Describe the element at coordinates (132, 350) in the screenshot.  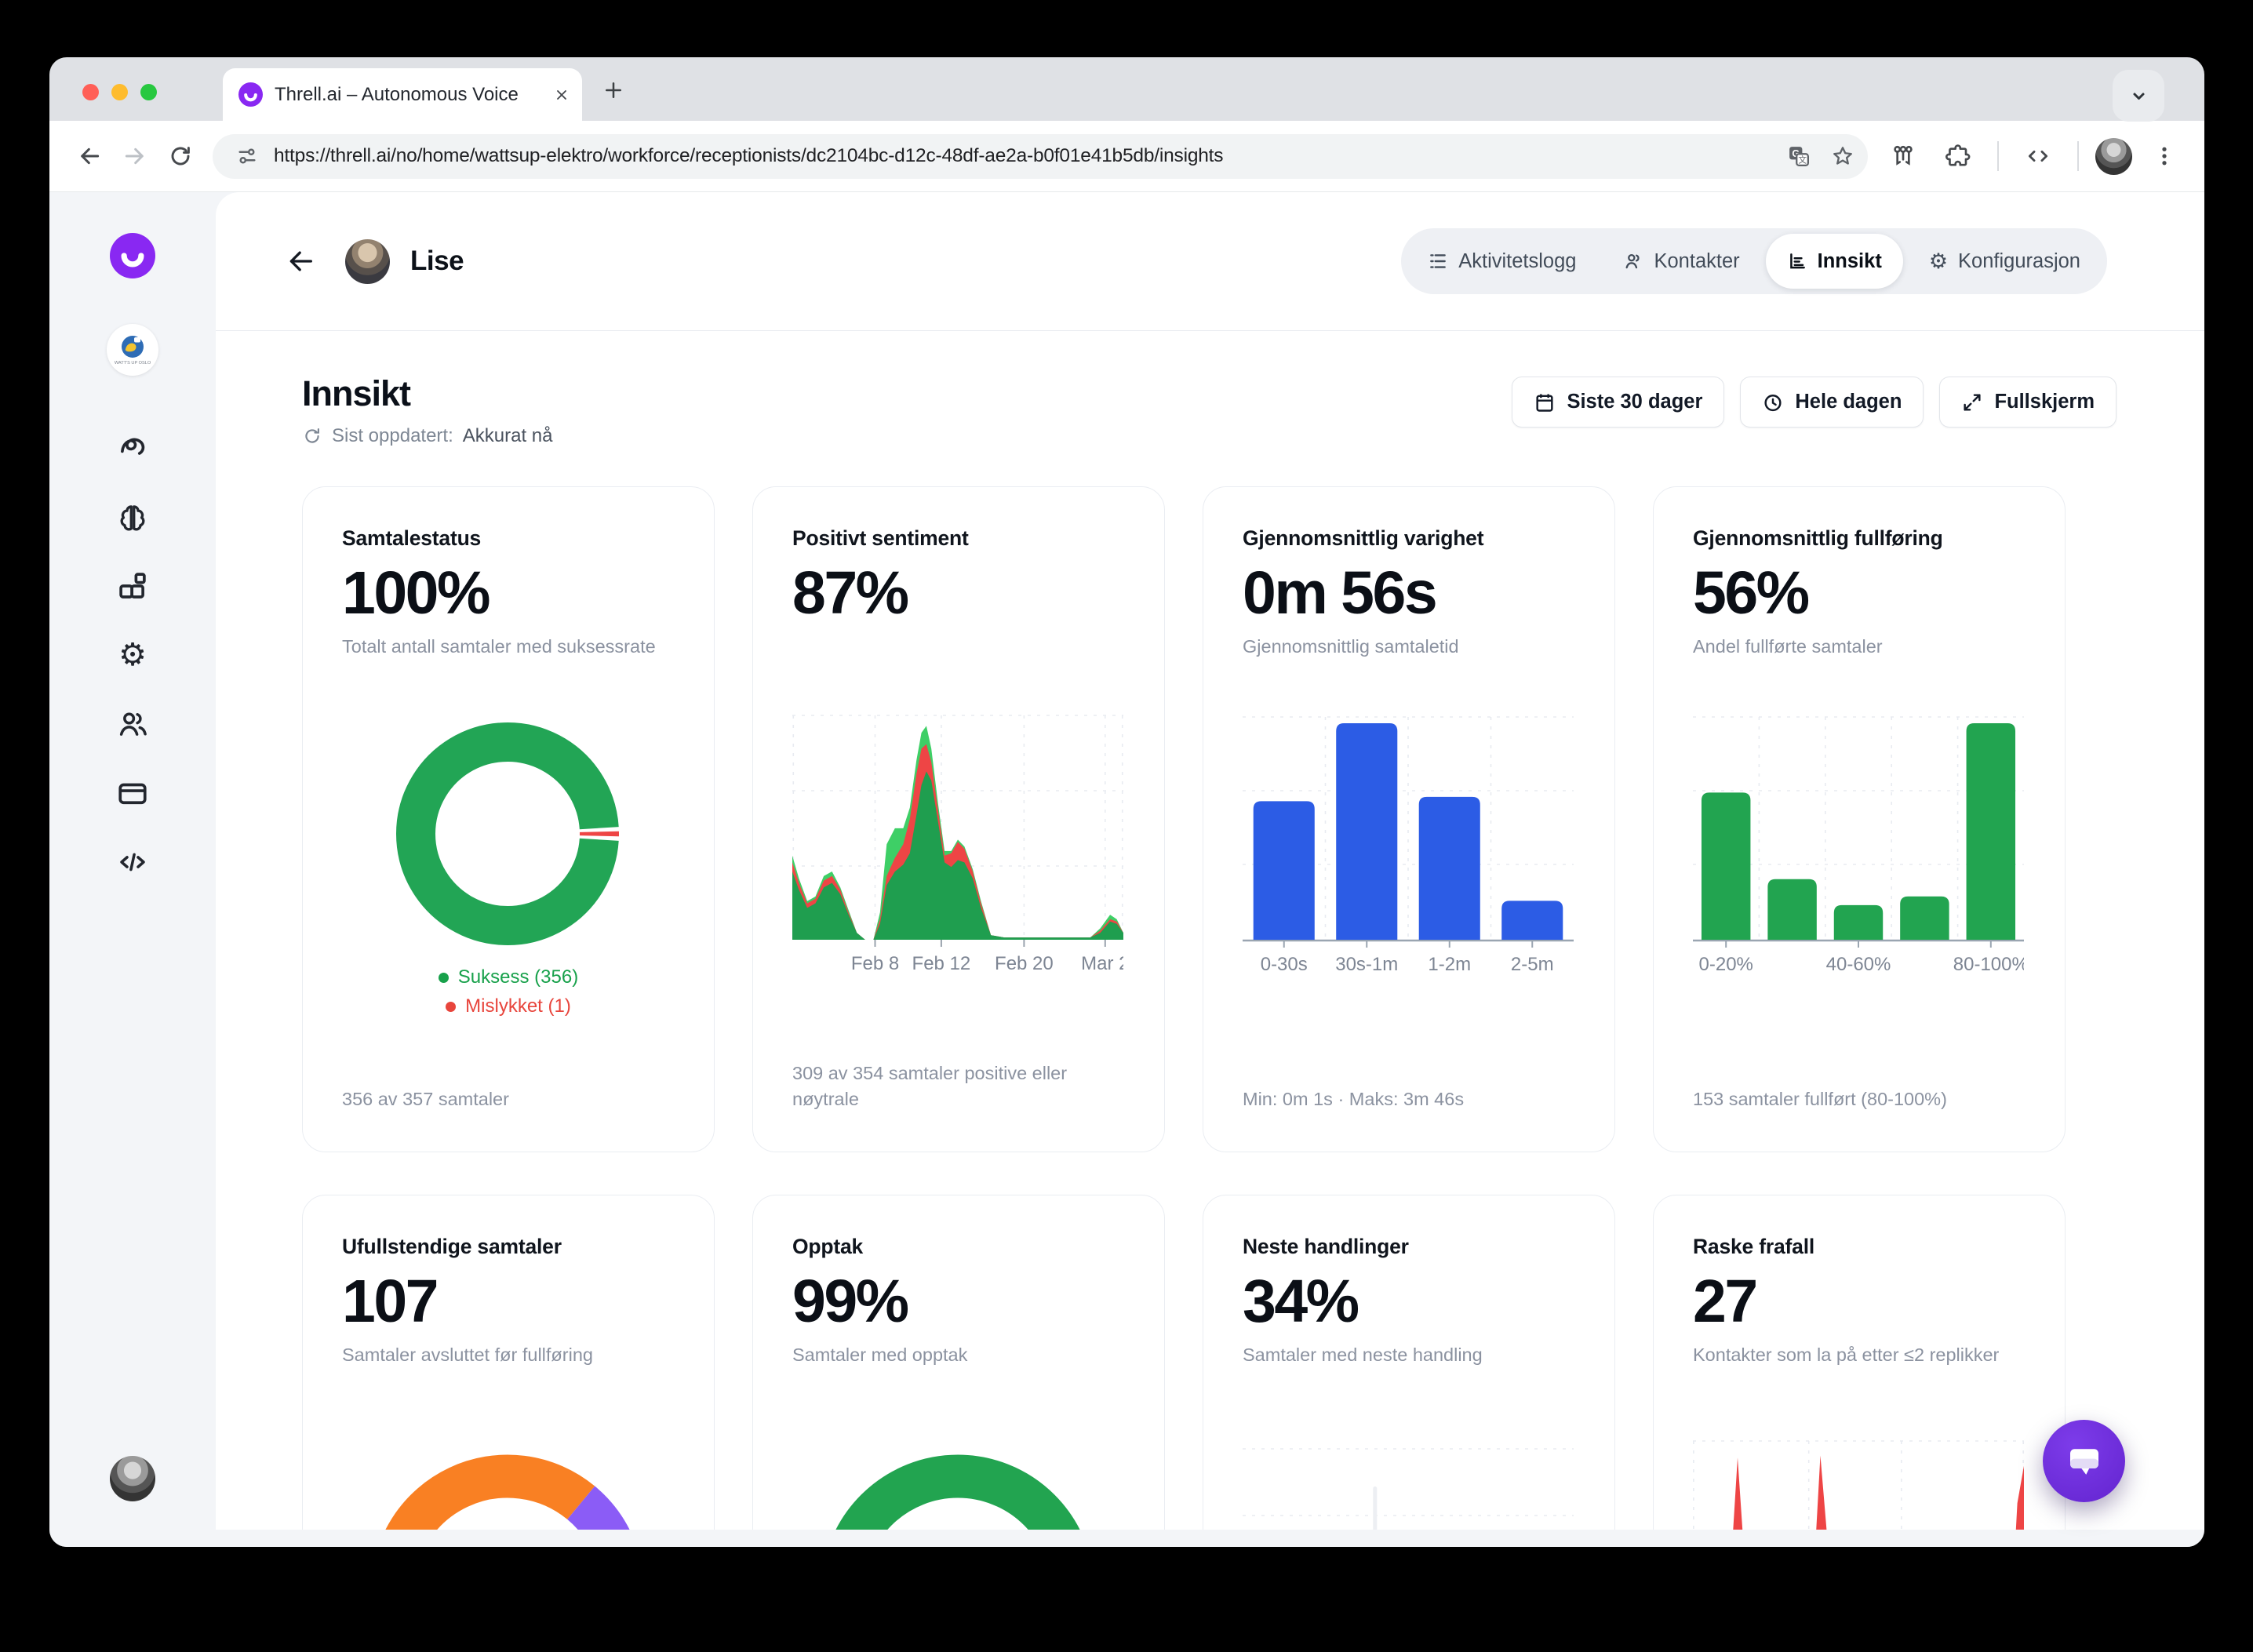
I see `workspace-avatar: WATT'S UP OSLO` at that location.